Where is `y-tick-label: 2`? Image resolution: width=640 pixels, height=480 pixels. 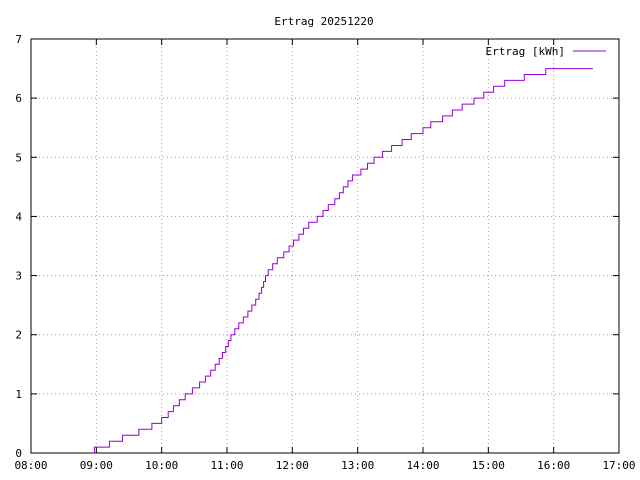 y-tick-label: 2 is located at coordinates (18, 335).